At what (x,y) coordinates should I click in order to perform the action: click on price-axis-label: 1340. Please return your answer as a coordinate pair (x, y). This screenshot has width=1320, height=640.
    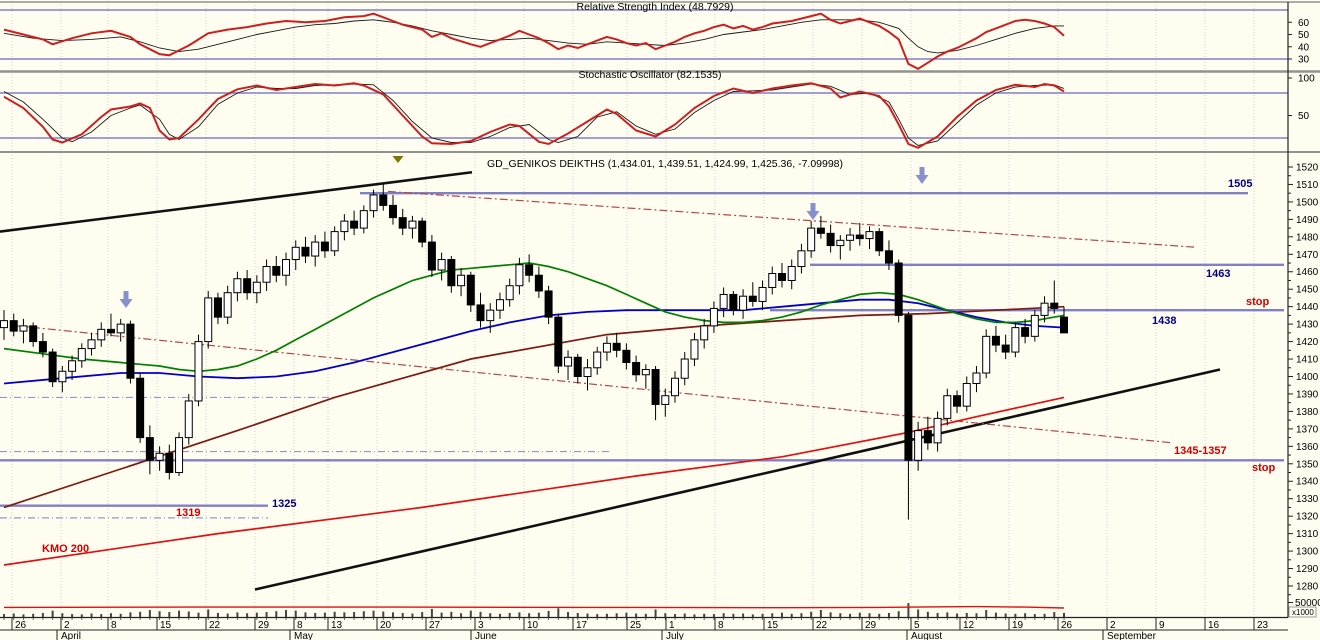
    Looking at the image, I should click on (1307, 482).